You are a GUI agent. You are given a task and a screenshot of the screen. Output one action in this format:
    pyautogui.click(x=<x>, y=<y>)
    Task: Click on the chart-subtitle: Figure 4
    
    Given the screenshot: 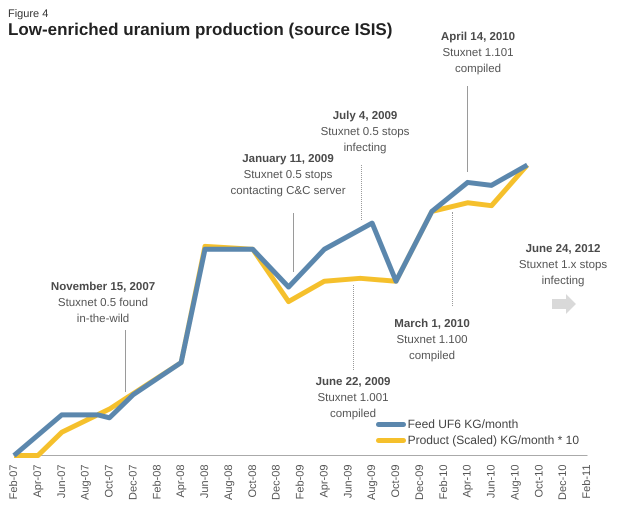 What is the action you would take?
    pyautogui.click(x=28, y=14)
    